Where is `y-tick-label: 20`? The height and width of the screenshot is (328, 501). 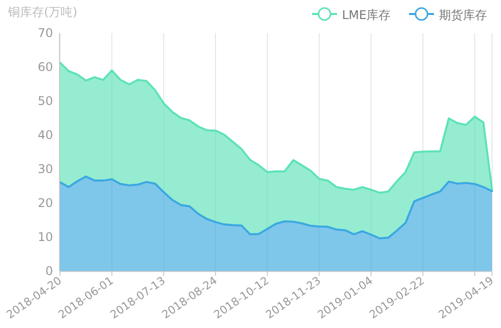 y-tick-label: 20 is located at coordinates (45, 203).